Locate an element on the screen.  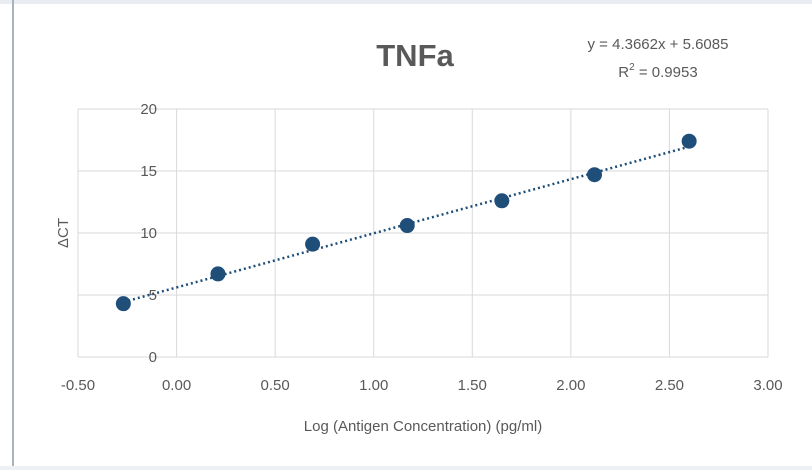
x-tick-label: 1.00 is located at coordinates (373, 385).